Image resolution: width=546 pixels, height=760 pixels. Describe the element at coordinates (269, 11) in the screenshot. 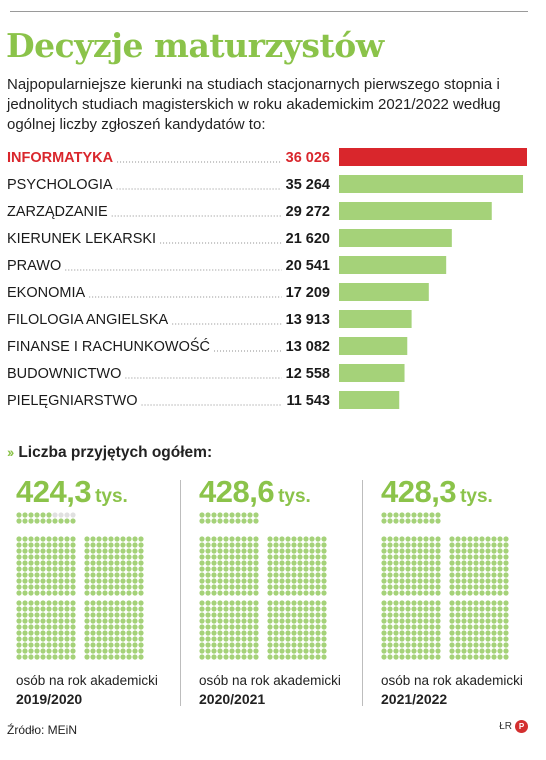

I see `top-rule` at that location.